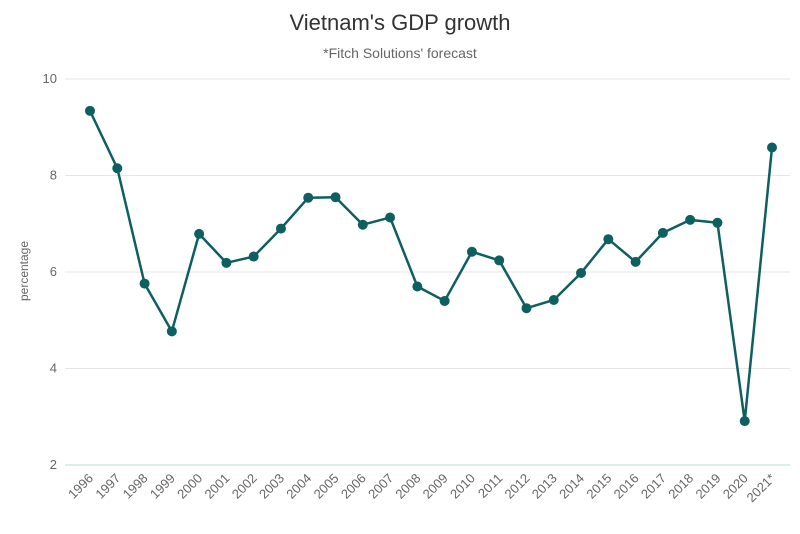 The width and height of the screenshot is (800, 534). I want to click on x-tick-label: 2007, so click(380, 486).